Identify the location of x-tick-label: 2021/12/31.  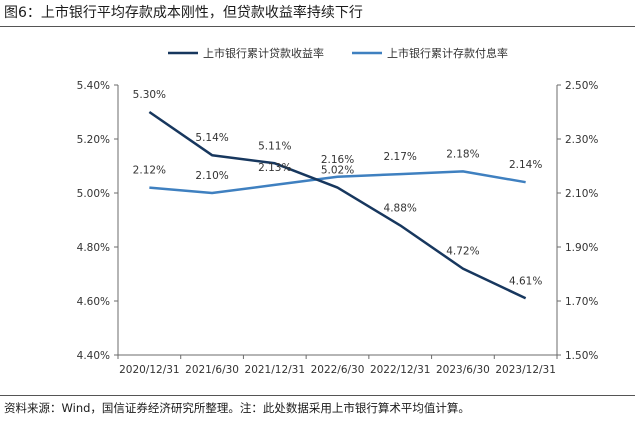
(275, 370).